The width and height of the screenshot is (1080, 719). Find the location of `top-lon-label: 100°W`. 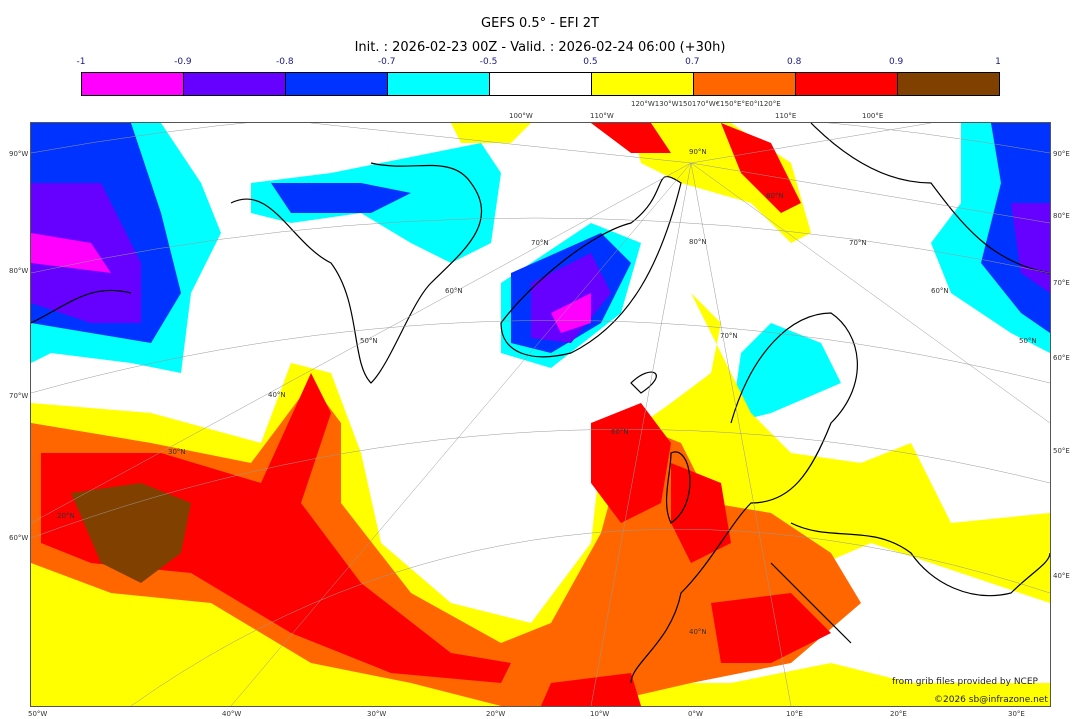

top-lon-label: 100°W is located at coordinates (521, 116).